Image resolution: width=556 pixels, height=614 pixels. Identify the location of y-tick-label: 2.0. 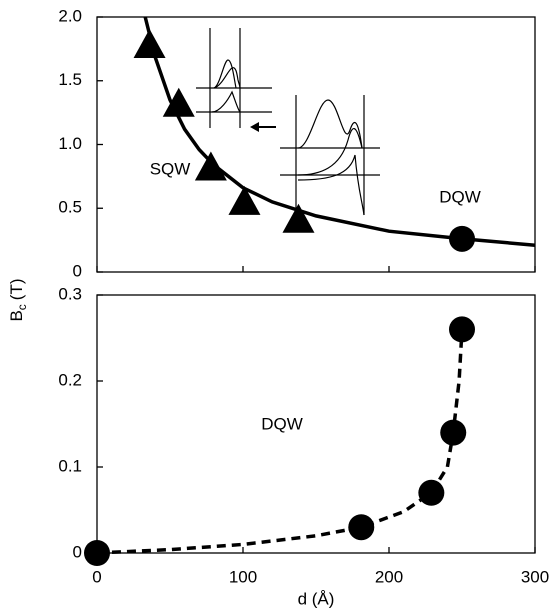
(70, 15).